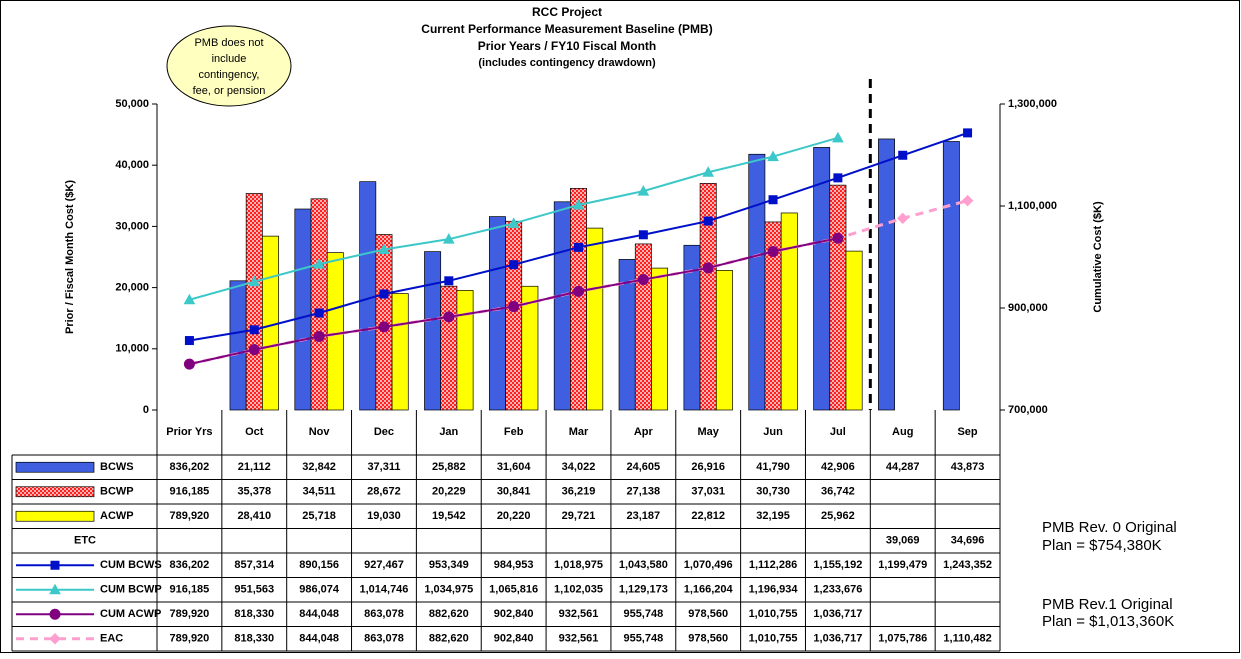 The height and width of the screenshot is (659, 1241). What do you see at coordinates (708, 516) in the screenshot?
I see `table-cell: 22,812` at bounding box center [708, 516].